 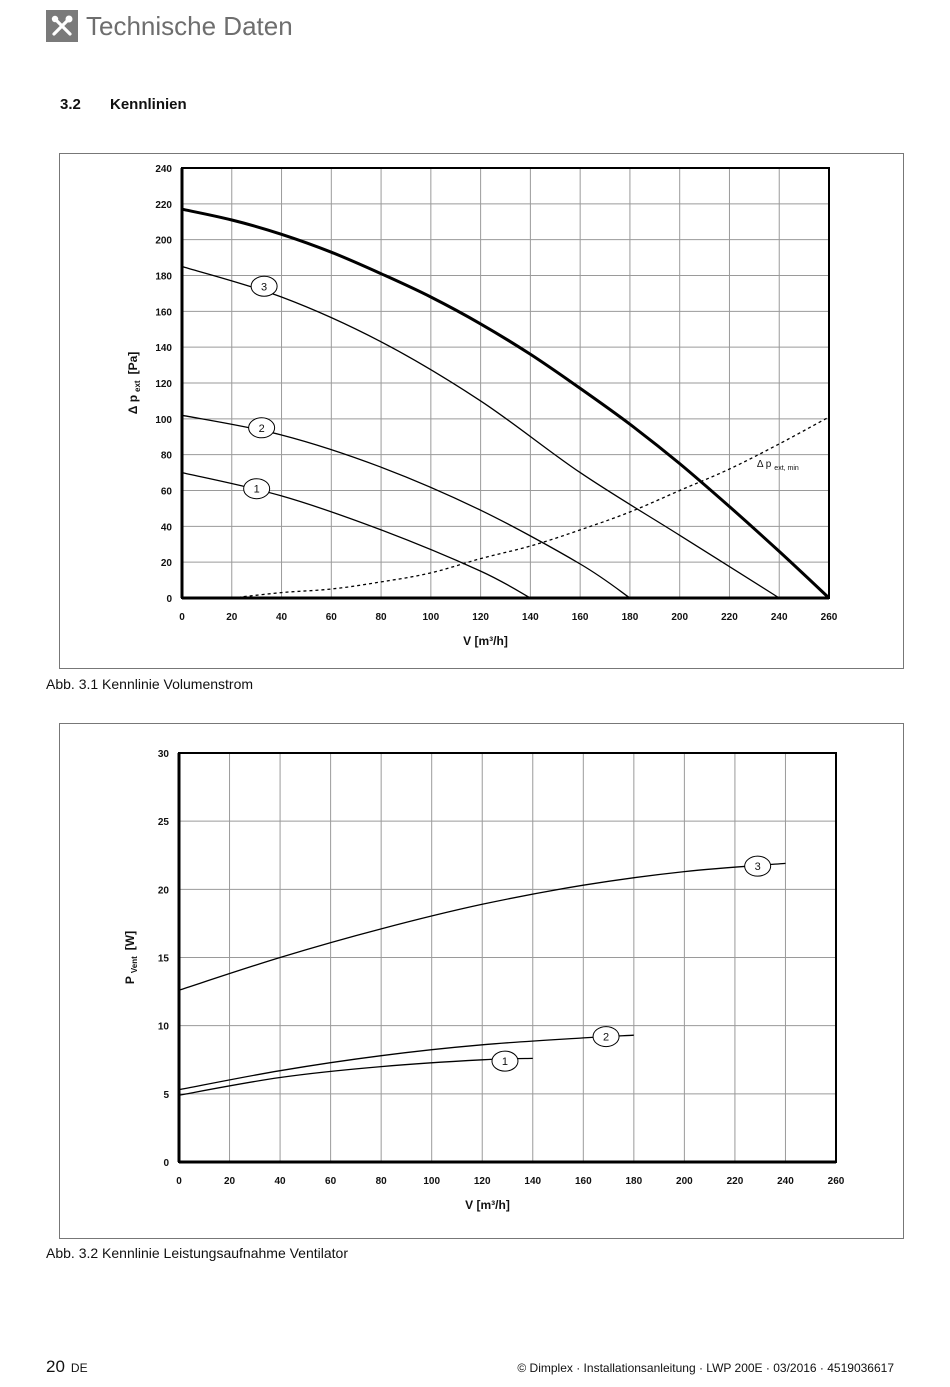 I want to click on section-number: 3.2, so click(x=70, y=104).